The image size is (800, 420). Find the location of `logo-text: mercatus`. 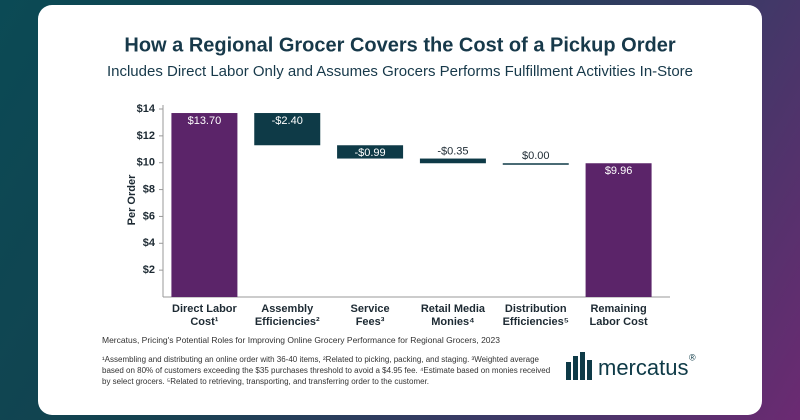

logo-text: mercatus is located at coordinates (643, 367).